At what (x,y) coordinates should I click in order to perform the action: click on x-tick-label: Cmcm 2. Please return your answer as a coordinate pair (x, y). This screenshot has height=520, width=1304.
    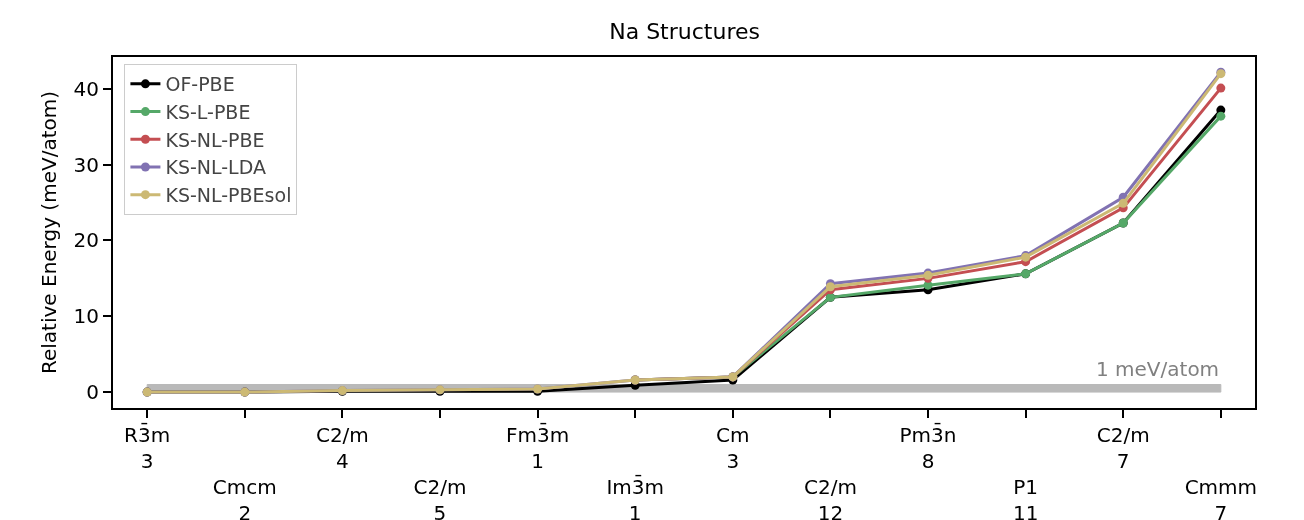
    Looking at the image, I should click on (244, 497).